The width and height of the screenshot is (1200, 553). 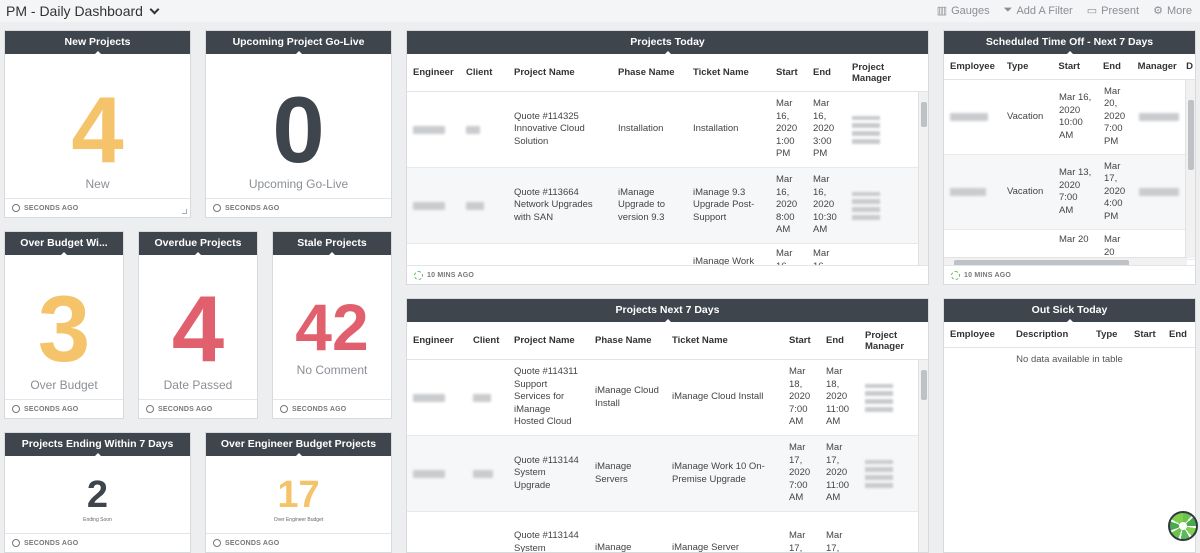 What do you see at coordinates (1120, 10) in the screenshot?
I see `present-label: Present` at bounding box center [1120, 10].